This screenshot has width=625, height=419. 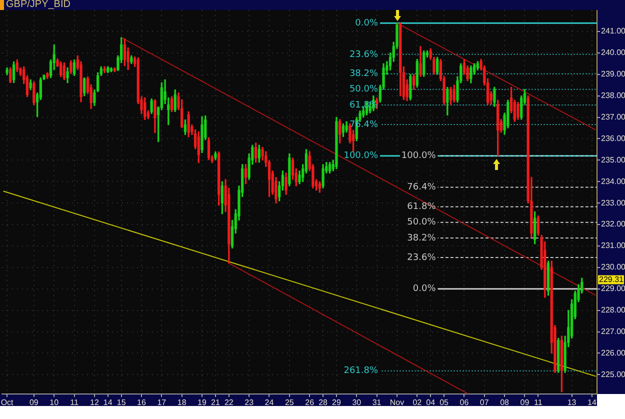 I want to click on x-tick-label: 19, so click(x=203, y=403).